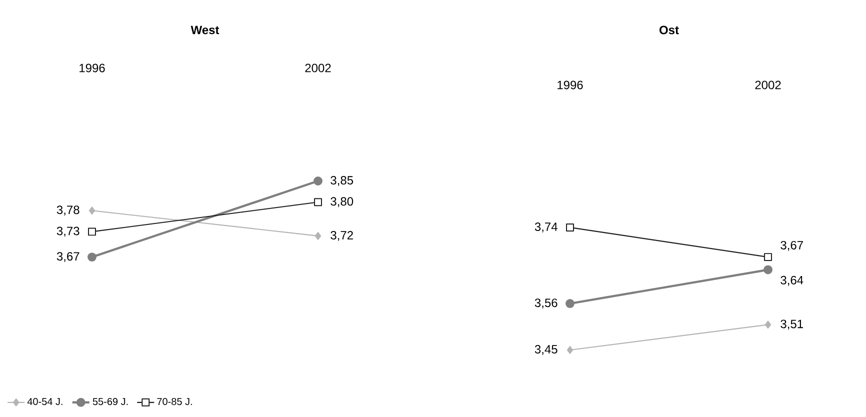 The image size is (866, 417). Describe the element at coordinates (341, 235) in the screenshot. I see `data-label: 3,72` at that location.